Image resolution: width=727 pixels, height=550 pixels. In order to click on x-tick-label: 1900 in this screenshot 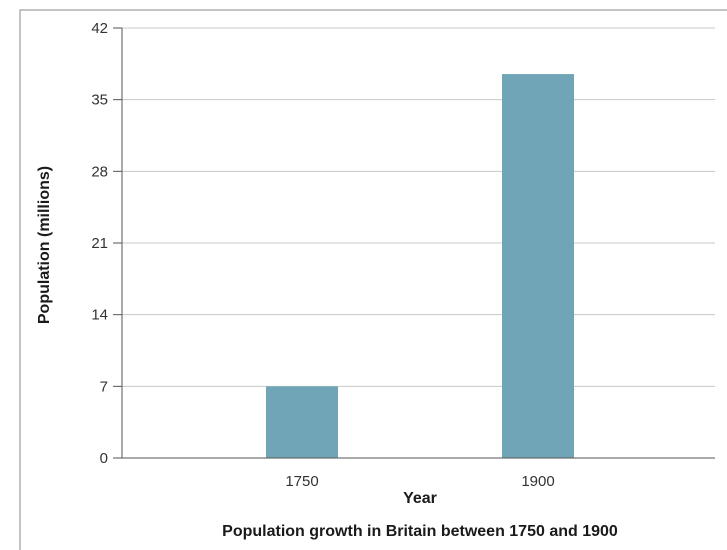, I will do `click(537, 481)`.